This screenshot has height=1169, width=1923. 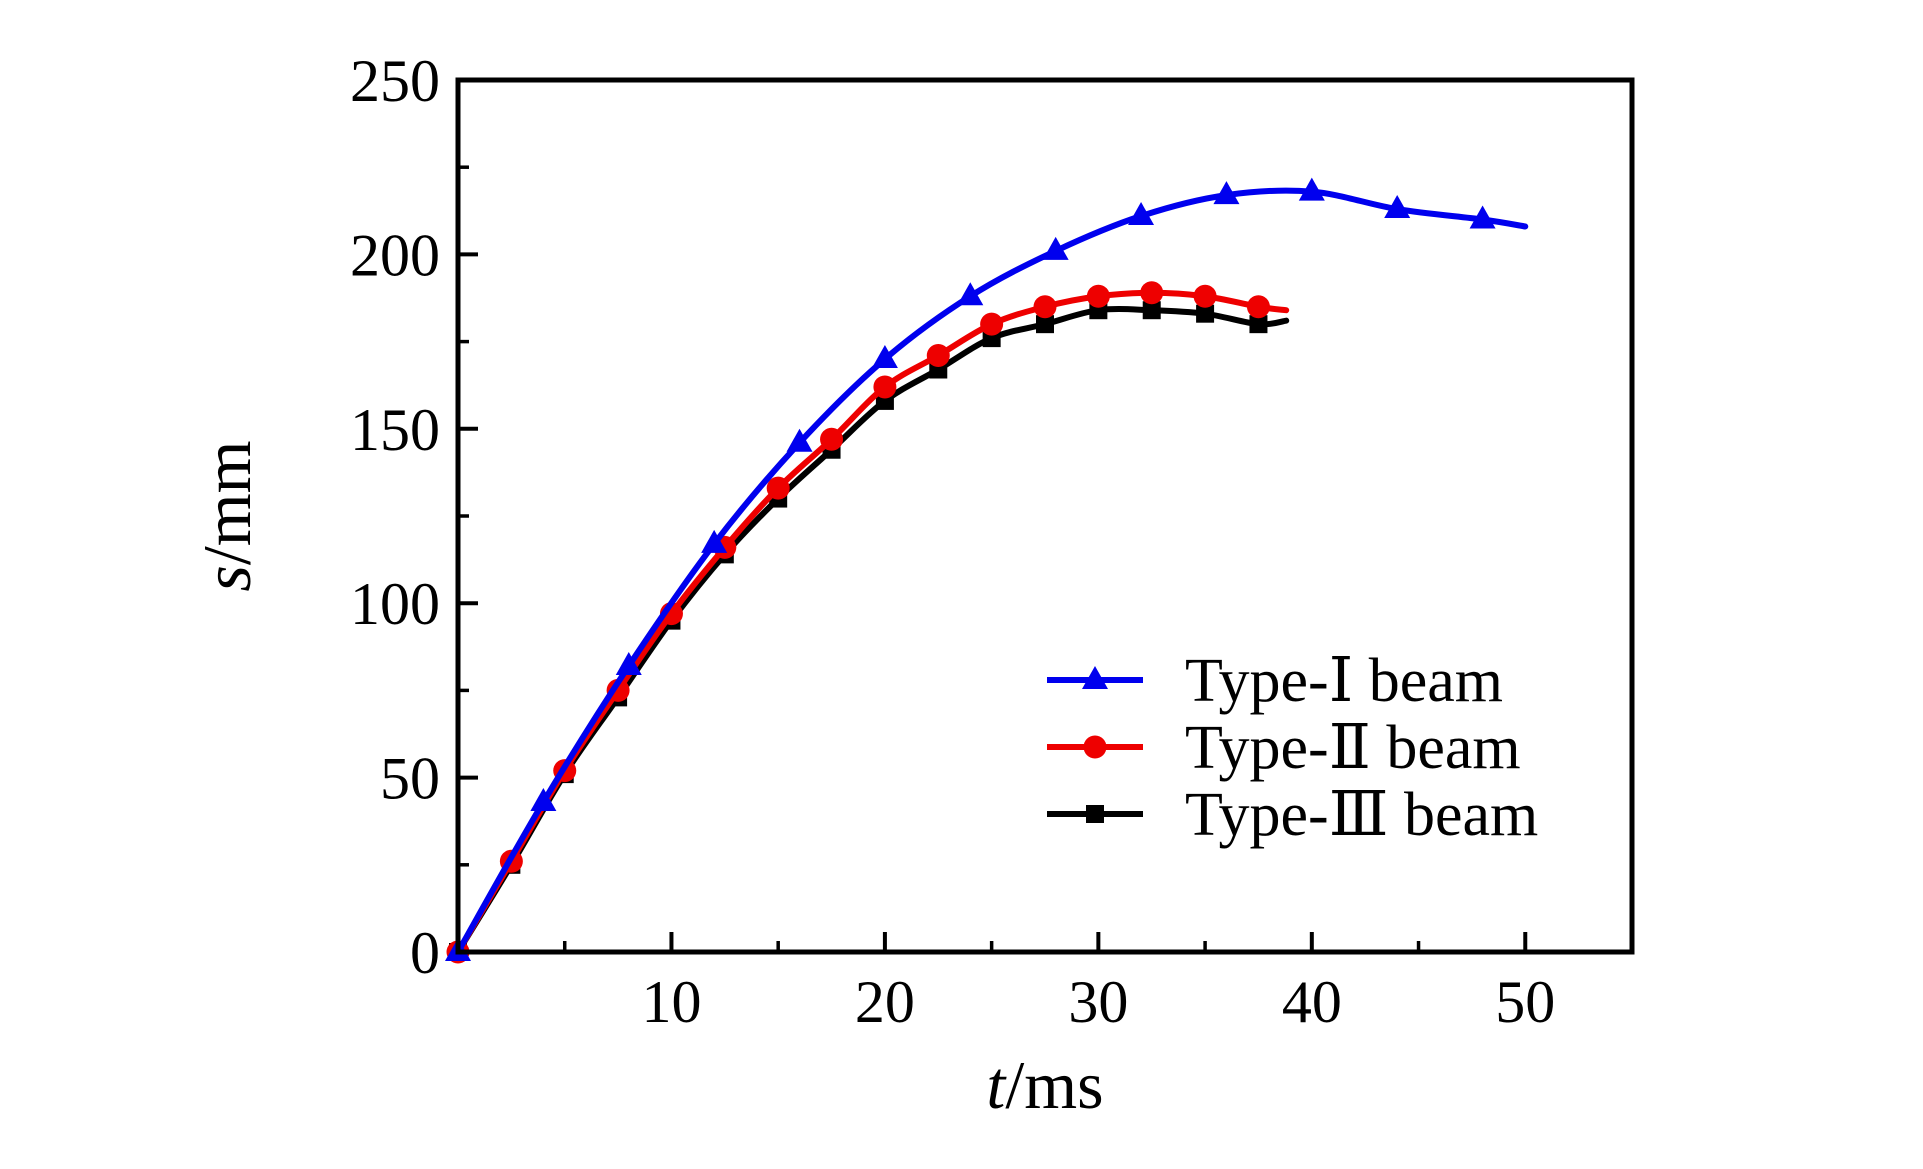 I want to click on x-tick-label: 50, so click(x=1525, y=1002).